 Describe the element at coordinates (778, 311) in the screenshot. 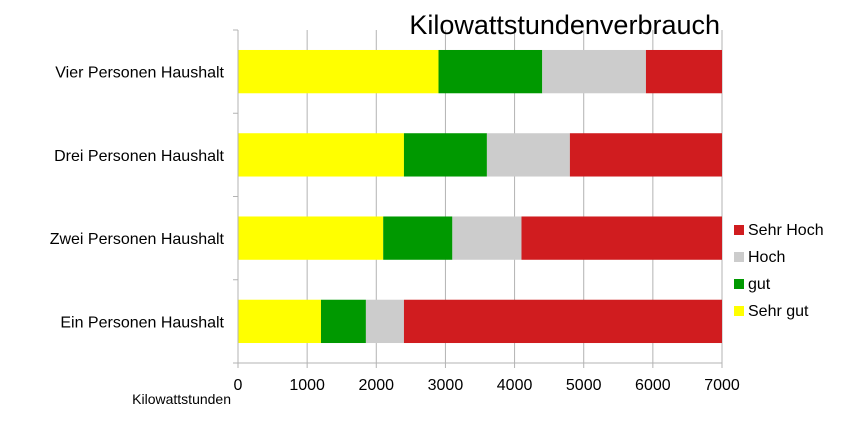

I see `legend-label: Sehr gut` at that location.